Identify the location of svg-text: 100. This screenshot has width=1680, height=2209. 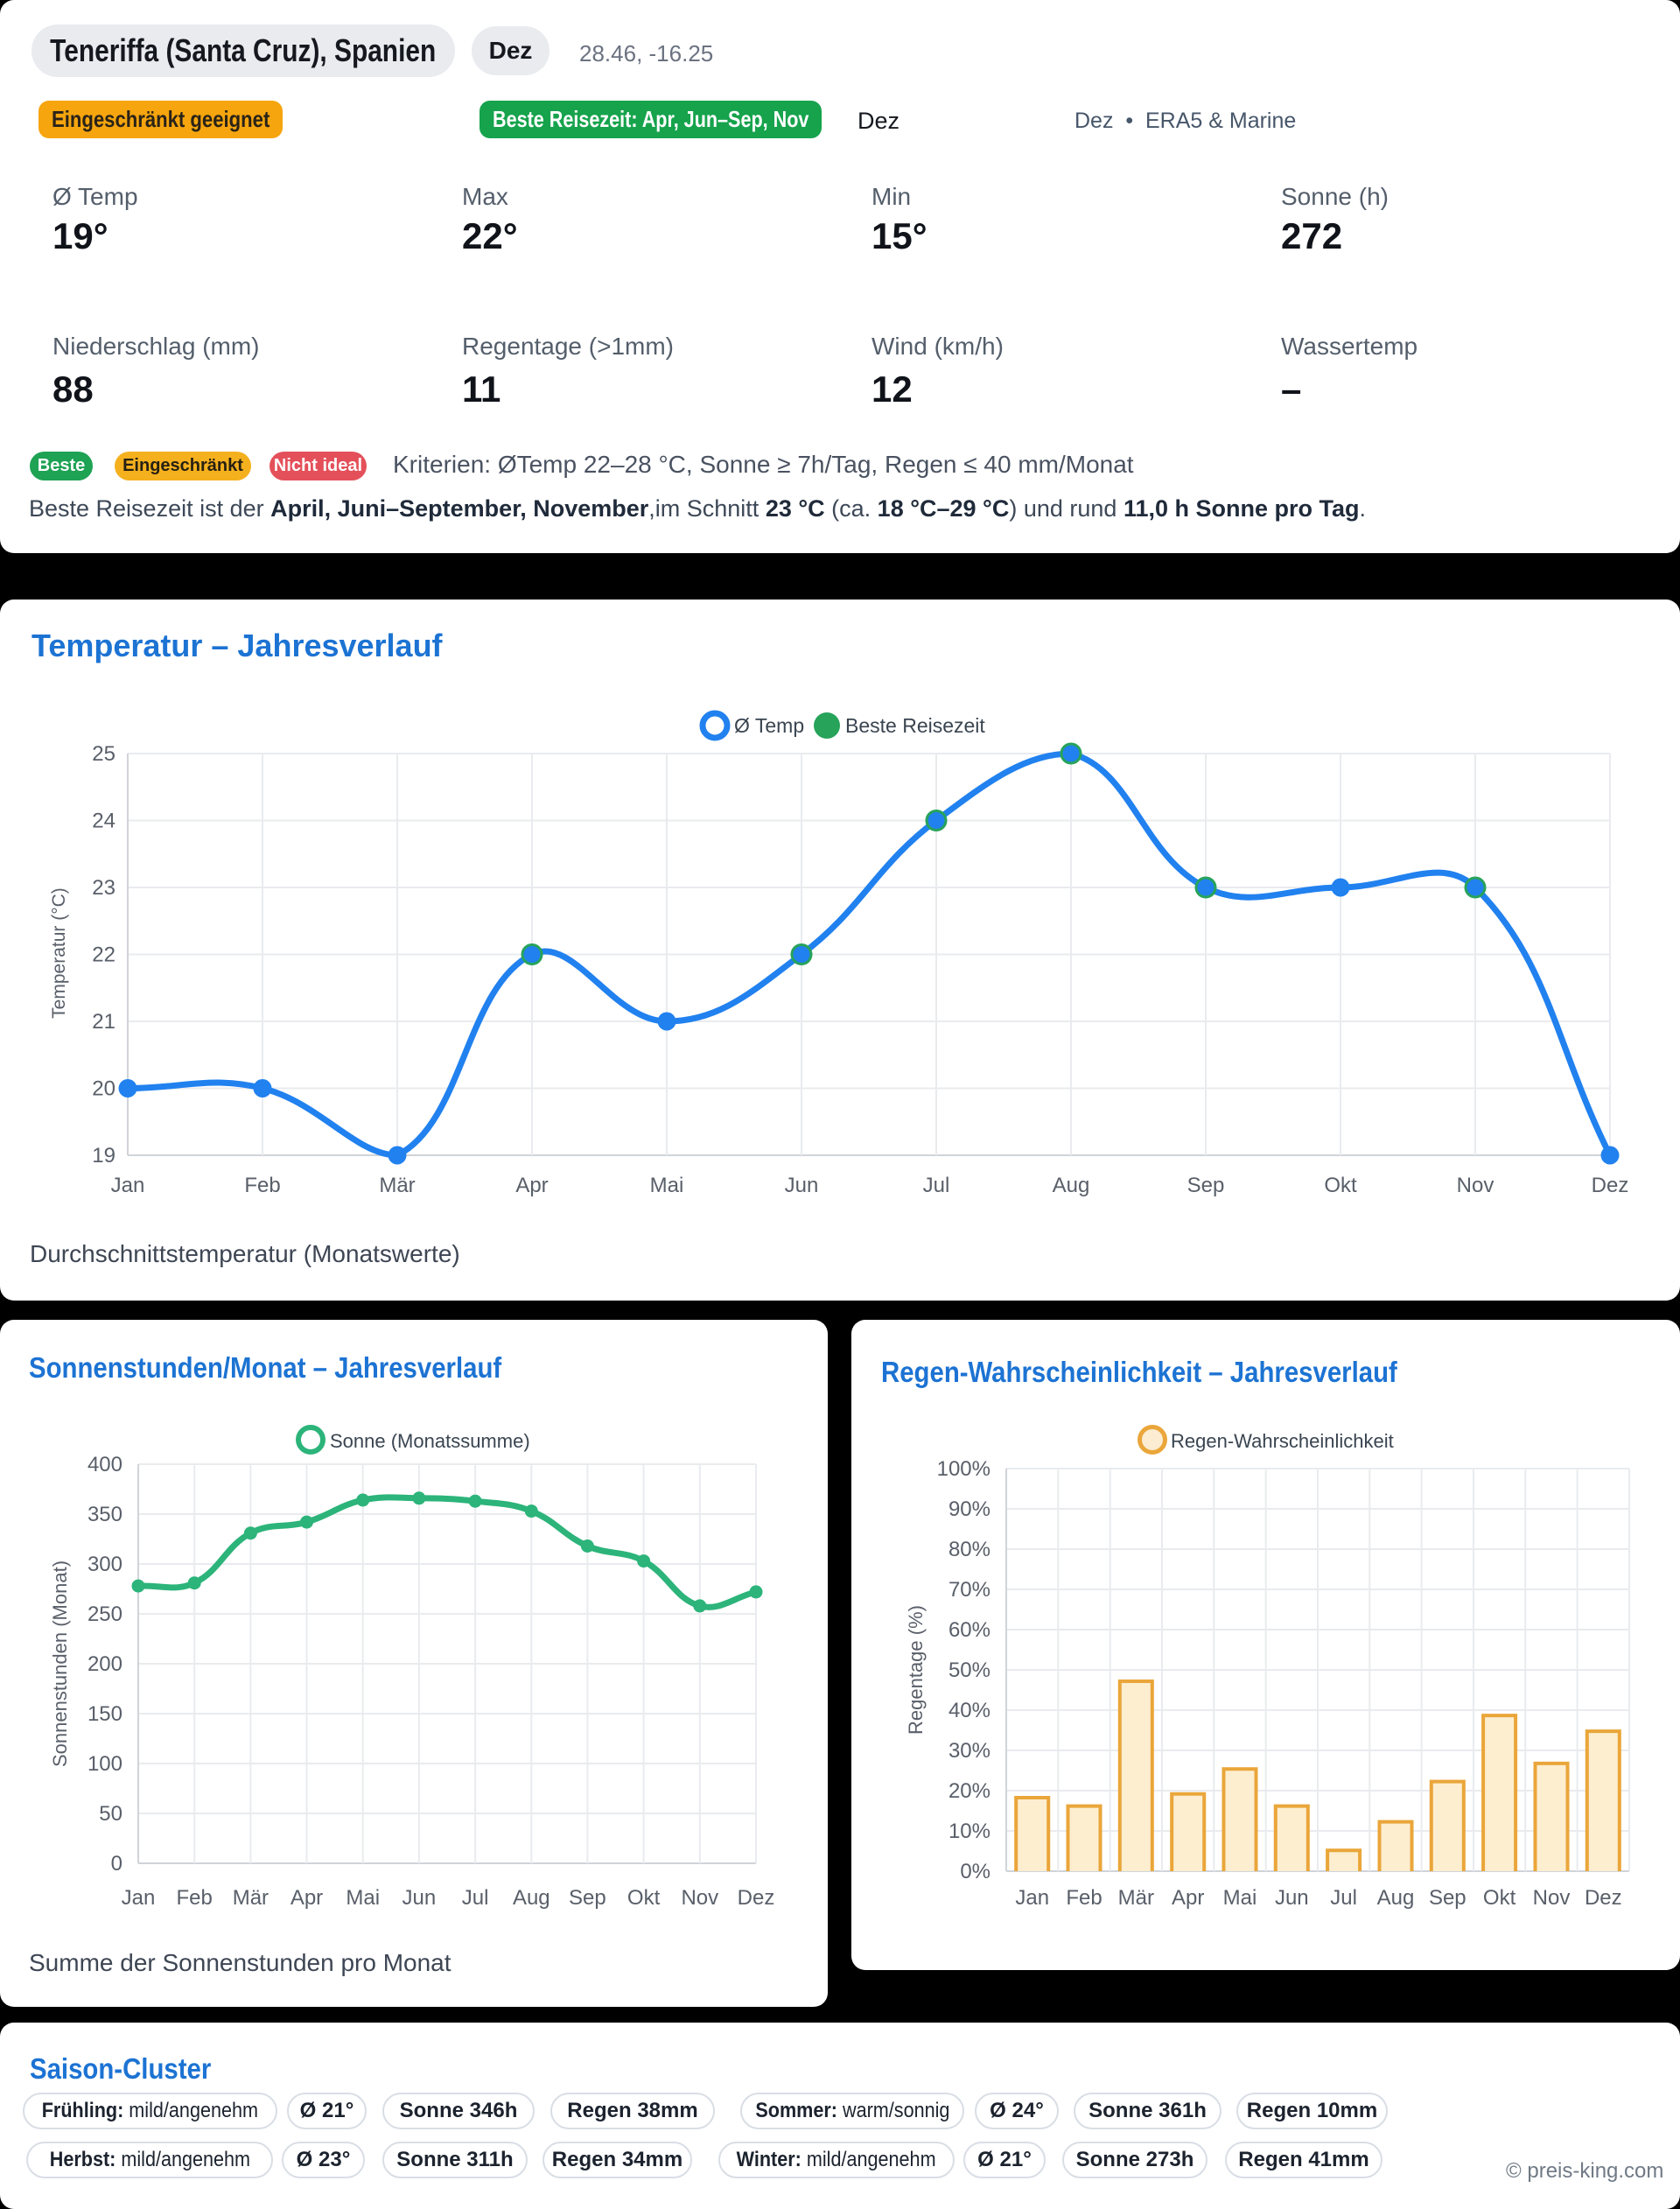
(105, 1764).